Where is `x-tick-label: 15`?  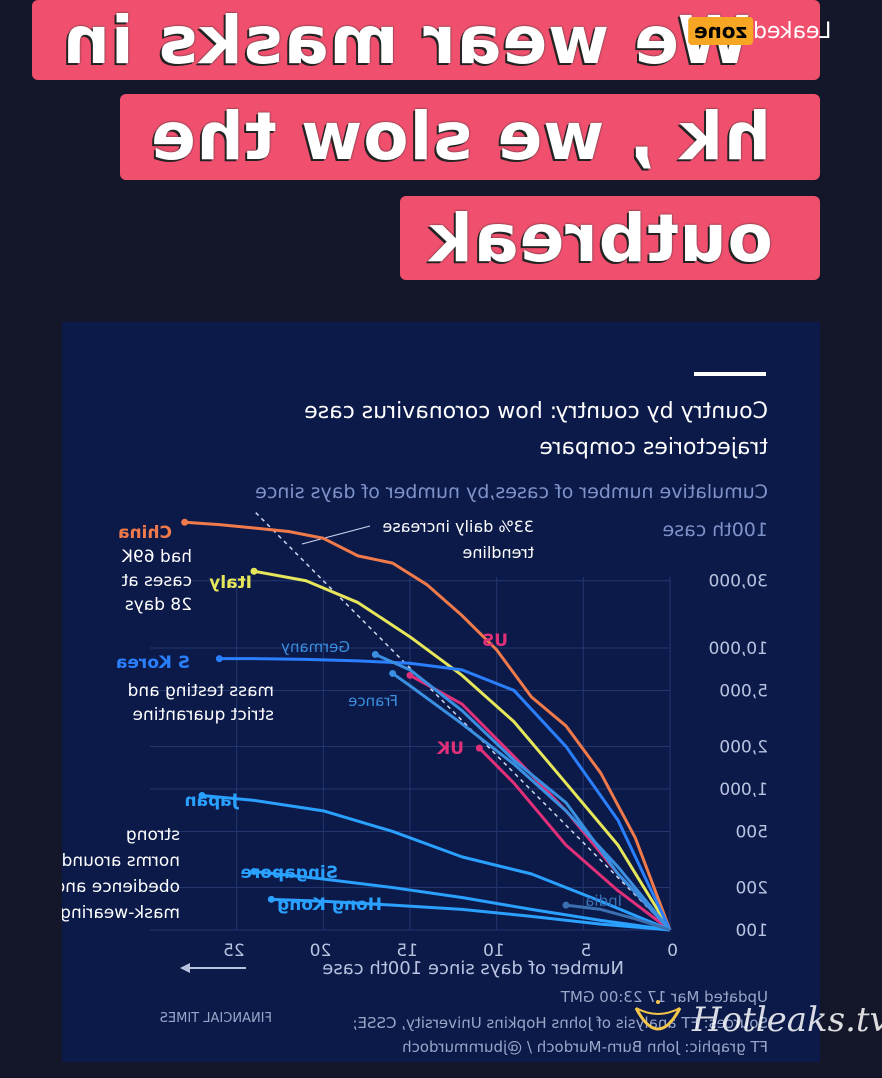
x-tick-label: 15 is located at coordinates (407, 951).